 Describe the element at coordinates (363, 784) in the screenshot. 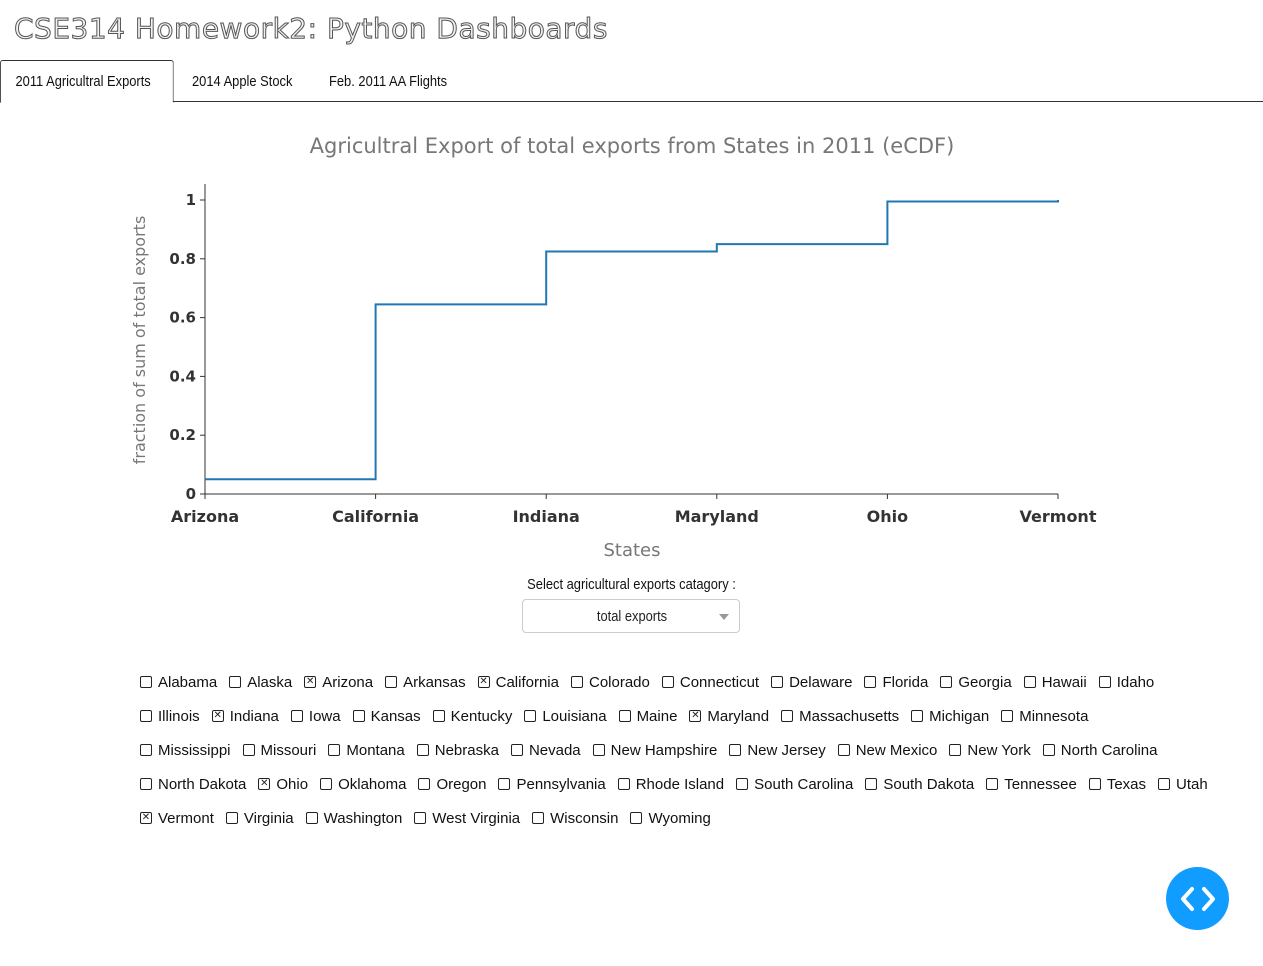

I see `checklist-item: Oklahoma` at that location.